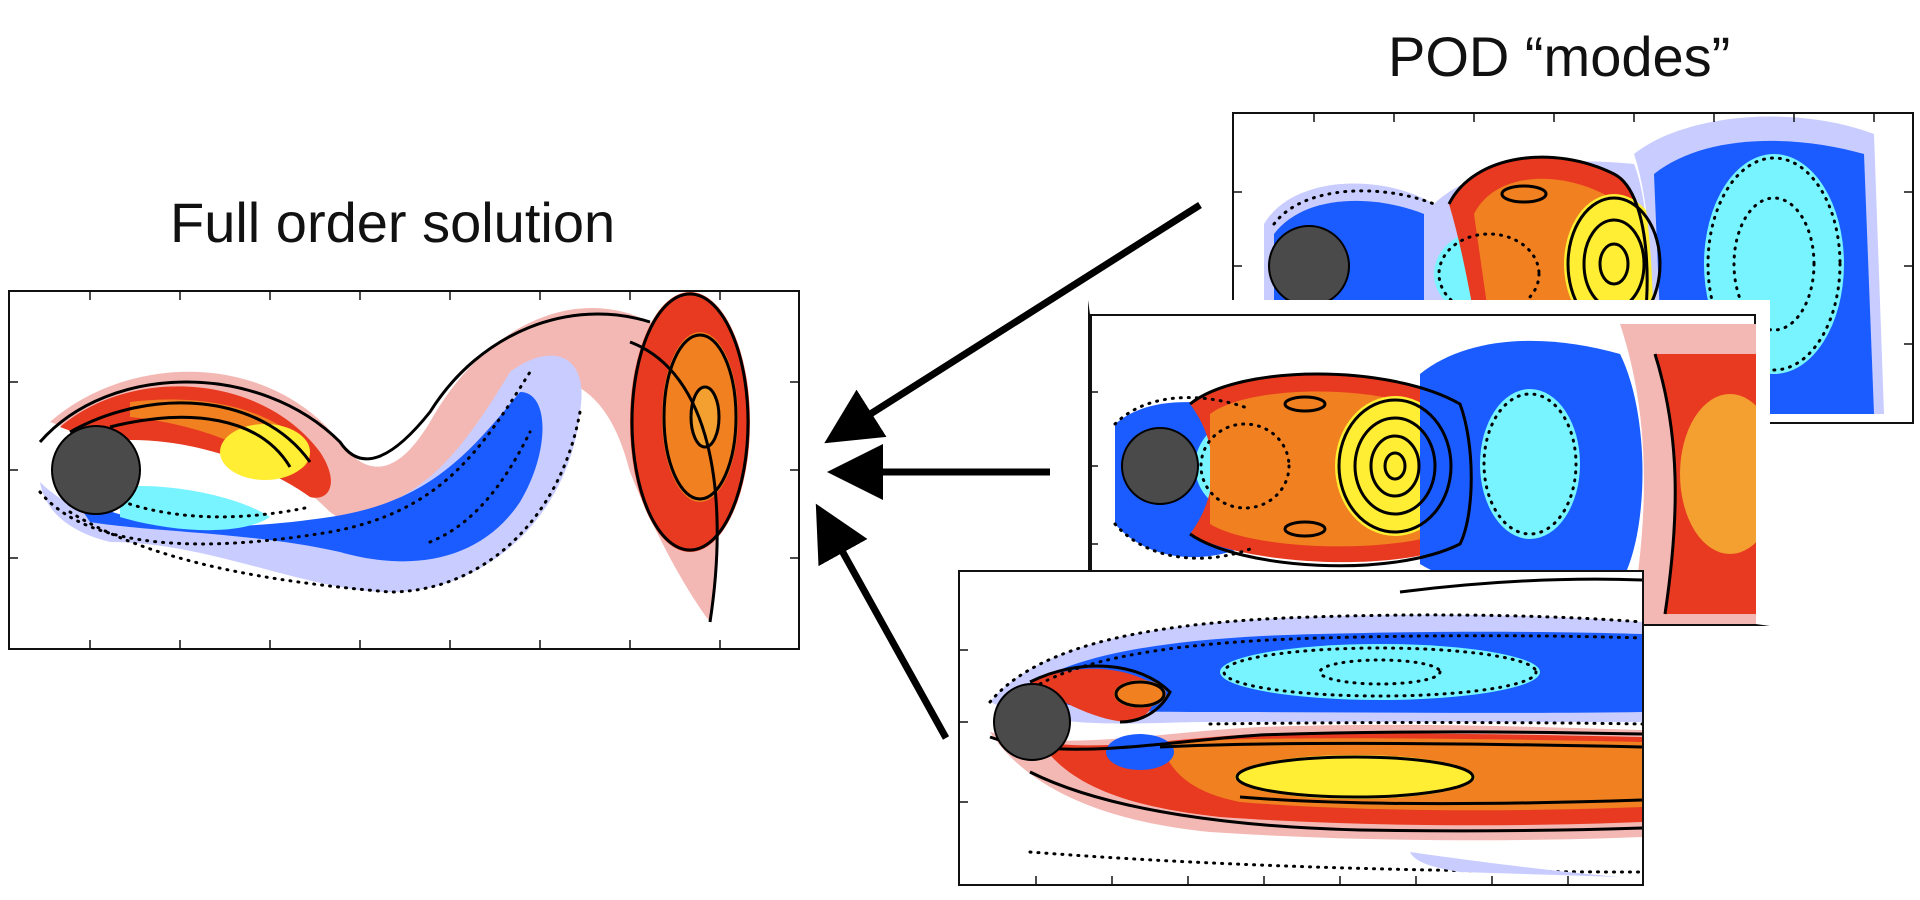 This screenshot has height=900, width=1920. I want to click on pod-mode-3-plot, so click(1301, 728).